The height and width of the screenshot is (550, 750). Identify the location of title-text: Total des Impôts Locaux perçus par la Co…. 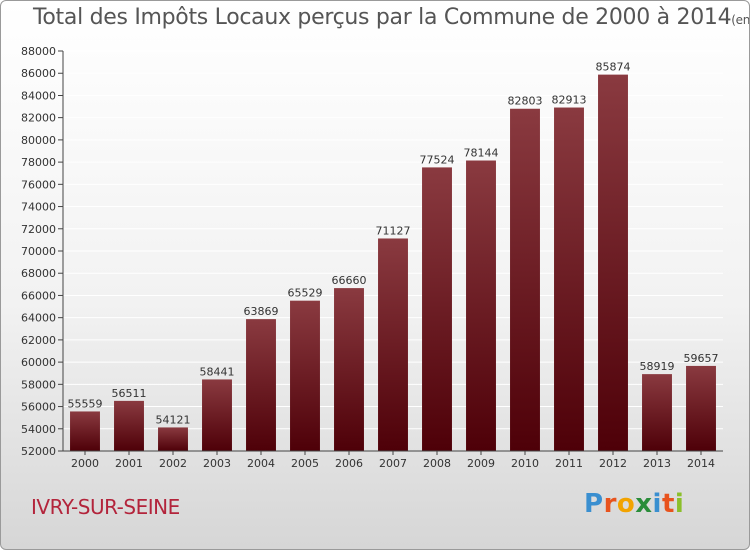
(382, 17).